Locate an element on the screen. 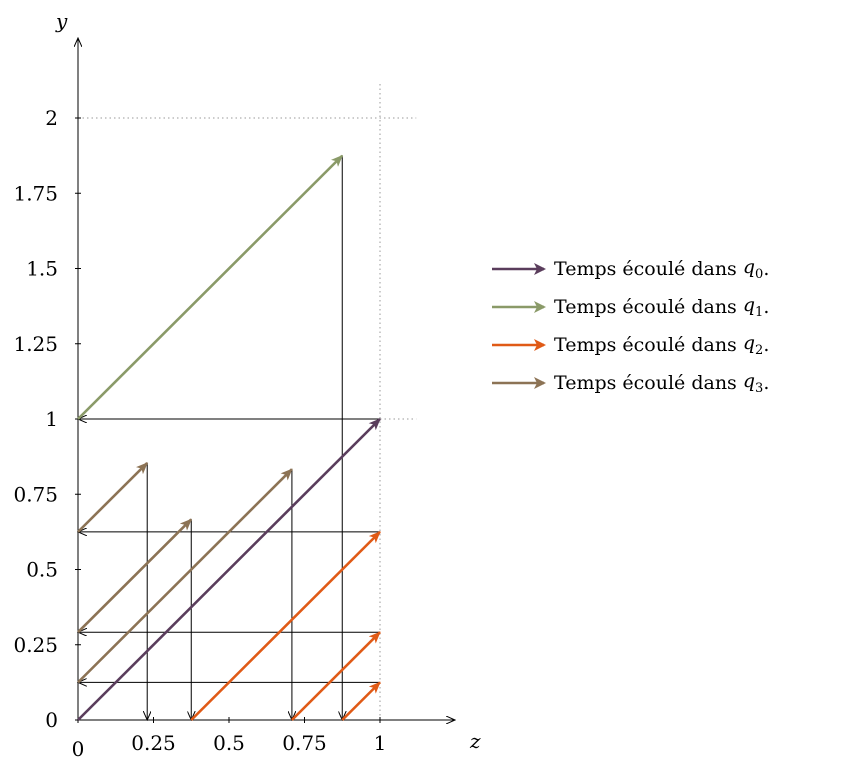 This screenshot has width=846, height=760. legend-item-q1: Temps écoulé dans q1. is located at coordinates (629, 307).